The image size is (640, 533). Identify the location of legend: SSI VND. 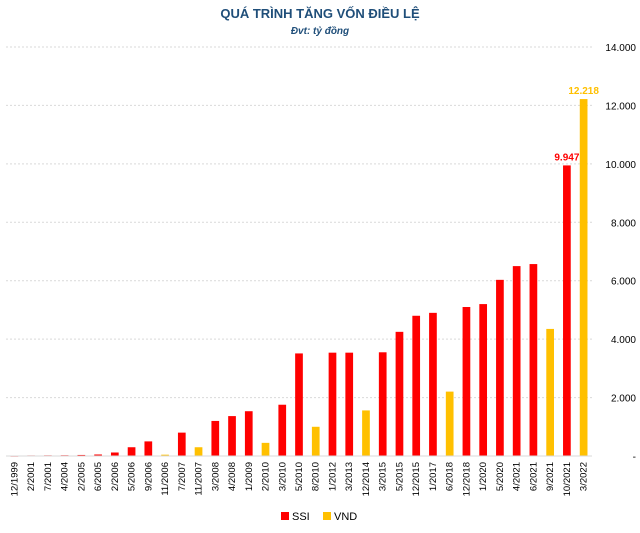
(319, 517).